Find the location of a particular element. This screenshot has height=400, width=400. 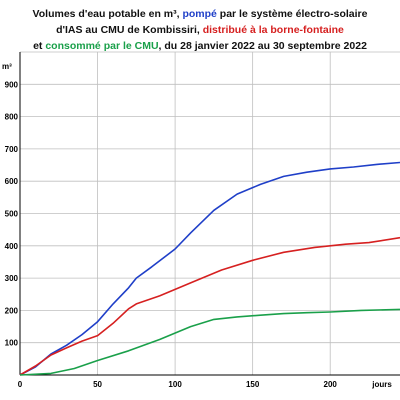

x-axis-label: jours is located at coordinates (381, 384).